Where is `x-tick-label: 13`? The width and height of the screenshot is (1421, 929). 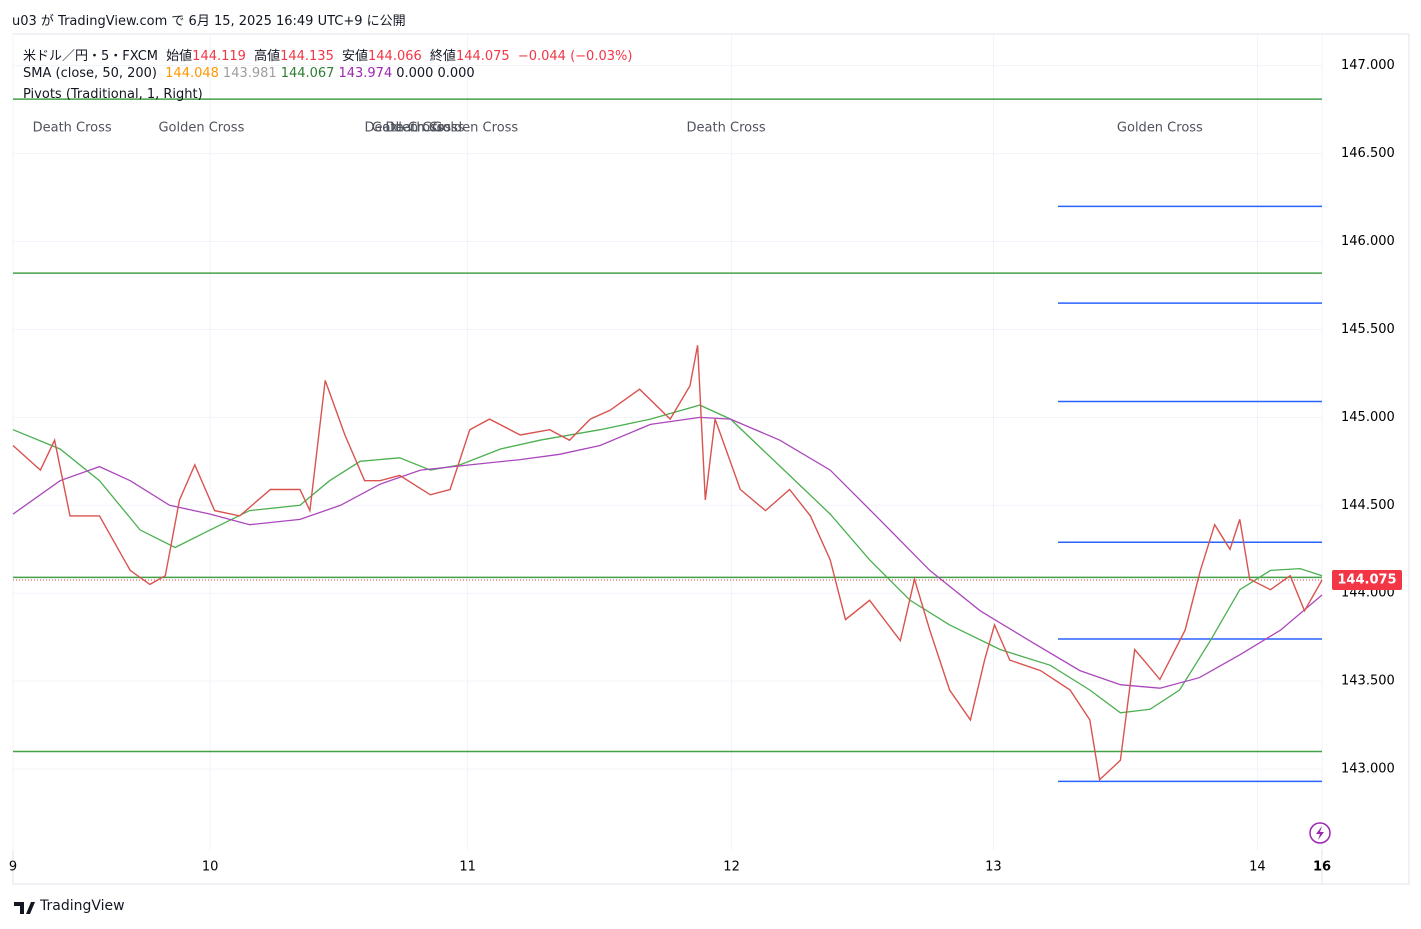
x-tick-label: 13 is located at coordinates (993, 867).